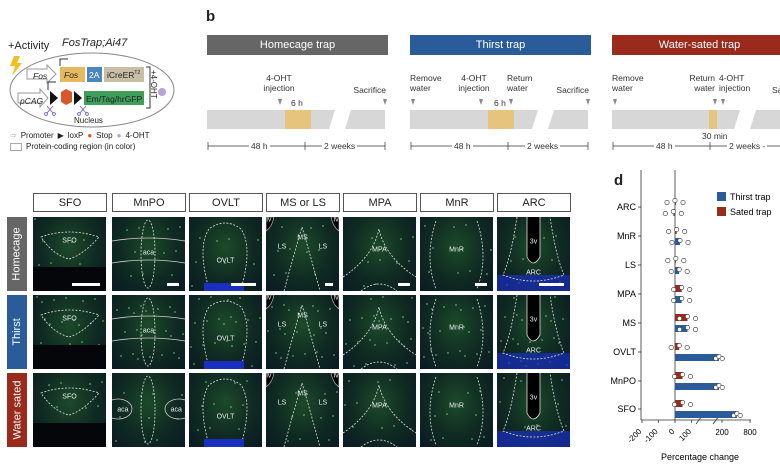  I want to click on micrograph-mnr: MnR, so click(456, 254).